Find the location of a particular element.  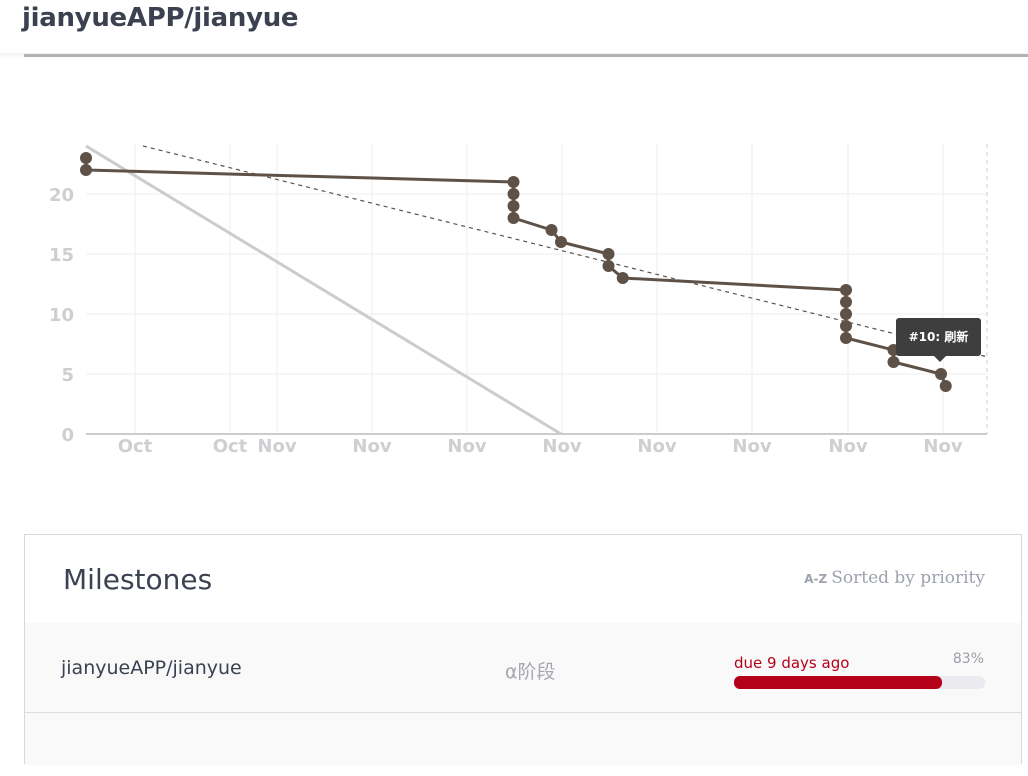

y-tick-label: 0 is located at coordinates (67, 435).